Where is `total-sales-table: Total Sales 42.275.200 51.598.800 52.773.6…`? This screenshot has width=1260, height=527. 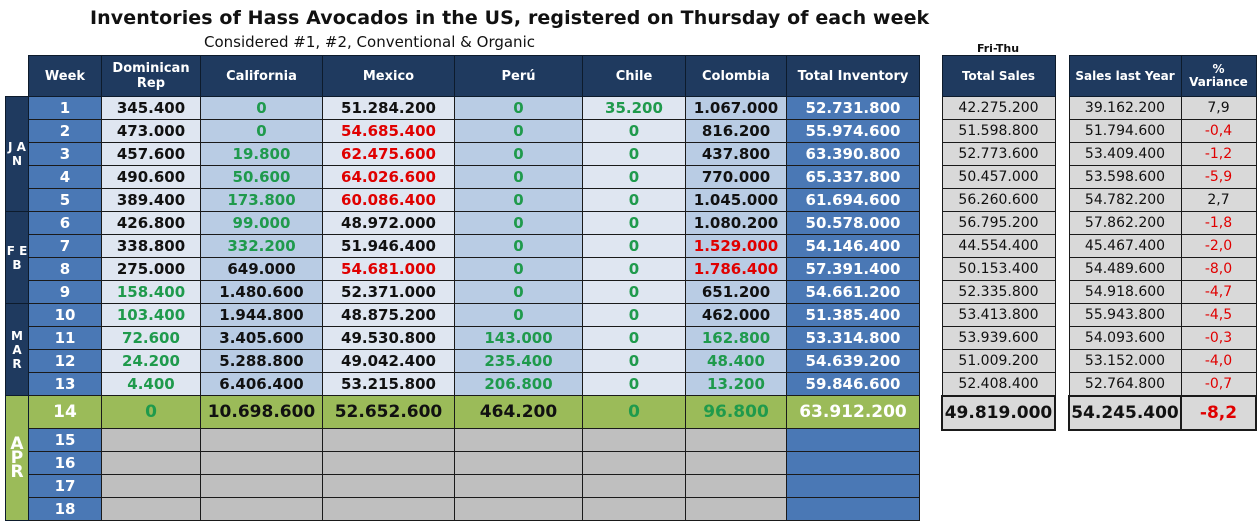
total-sales-table: Total Sales 42.275.200 51.598.800 52.773.6… is located at coordinates (998, 243).